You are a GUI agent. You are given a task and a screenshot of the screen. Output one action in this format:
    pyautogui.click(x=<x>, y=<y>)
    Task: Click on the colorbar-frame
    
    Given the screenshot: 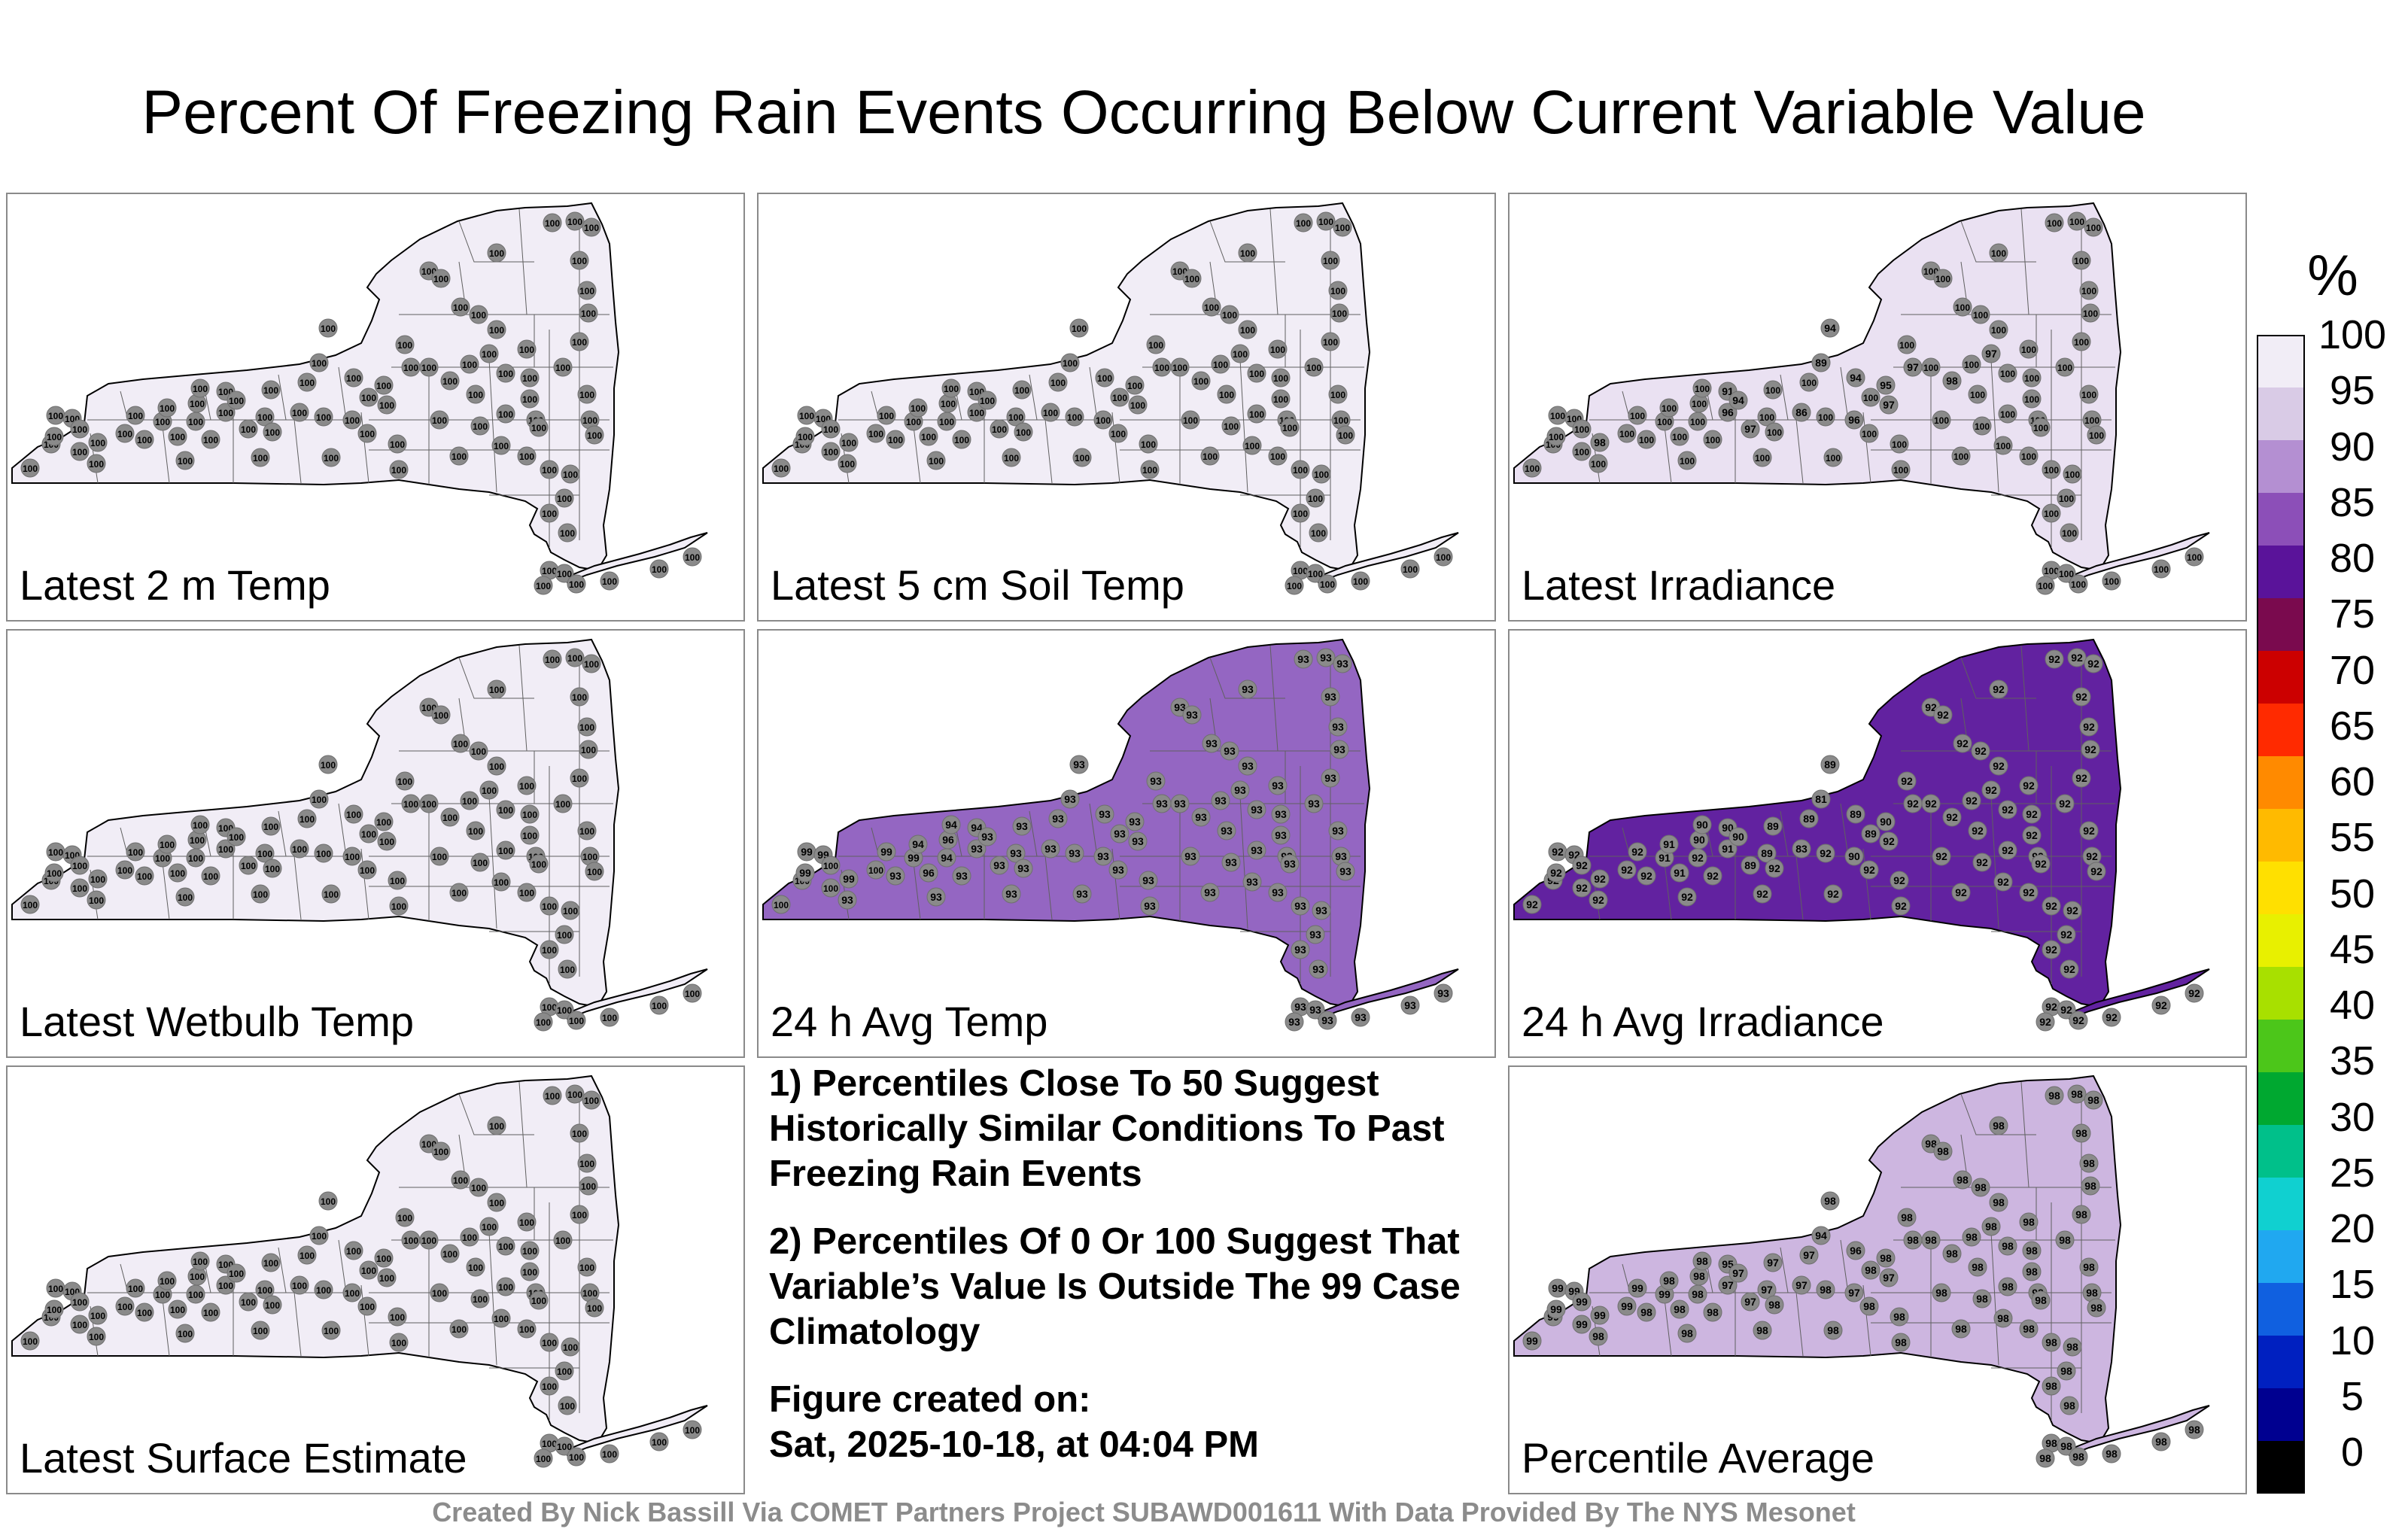 What is the action you would take?
    pyautogui.click(x=2281, y=914)
    